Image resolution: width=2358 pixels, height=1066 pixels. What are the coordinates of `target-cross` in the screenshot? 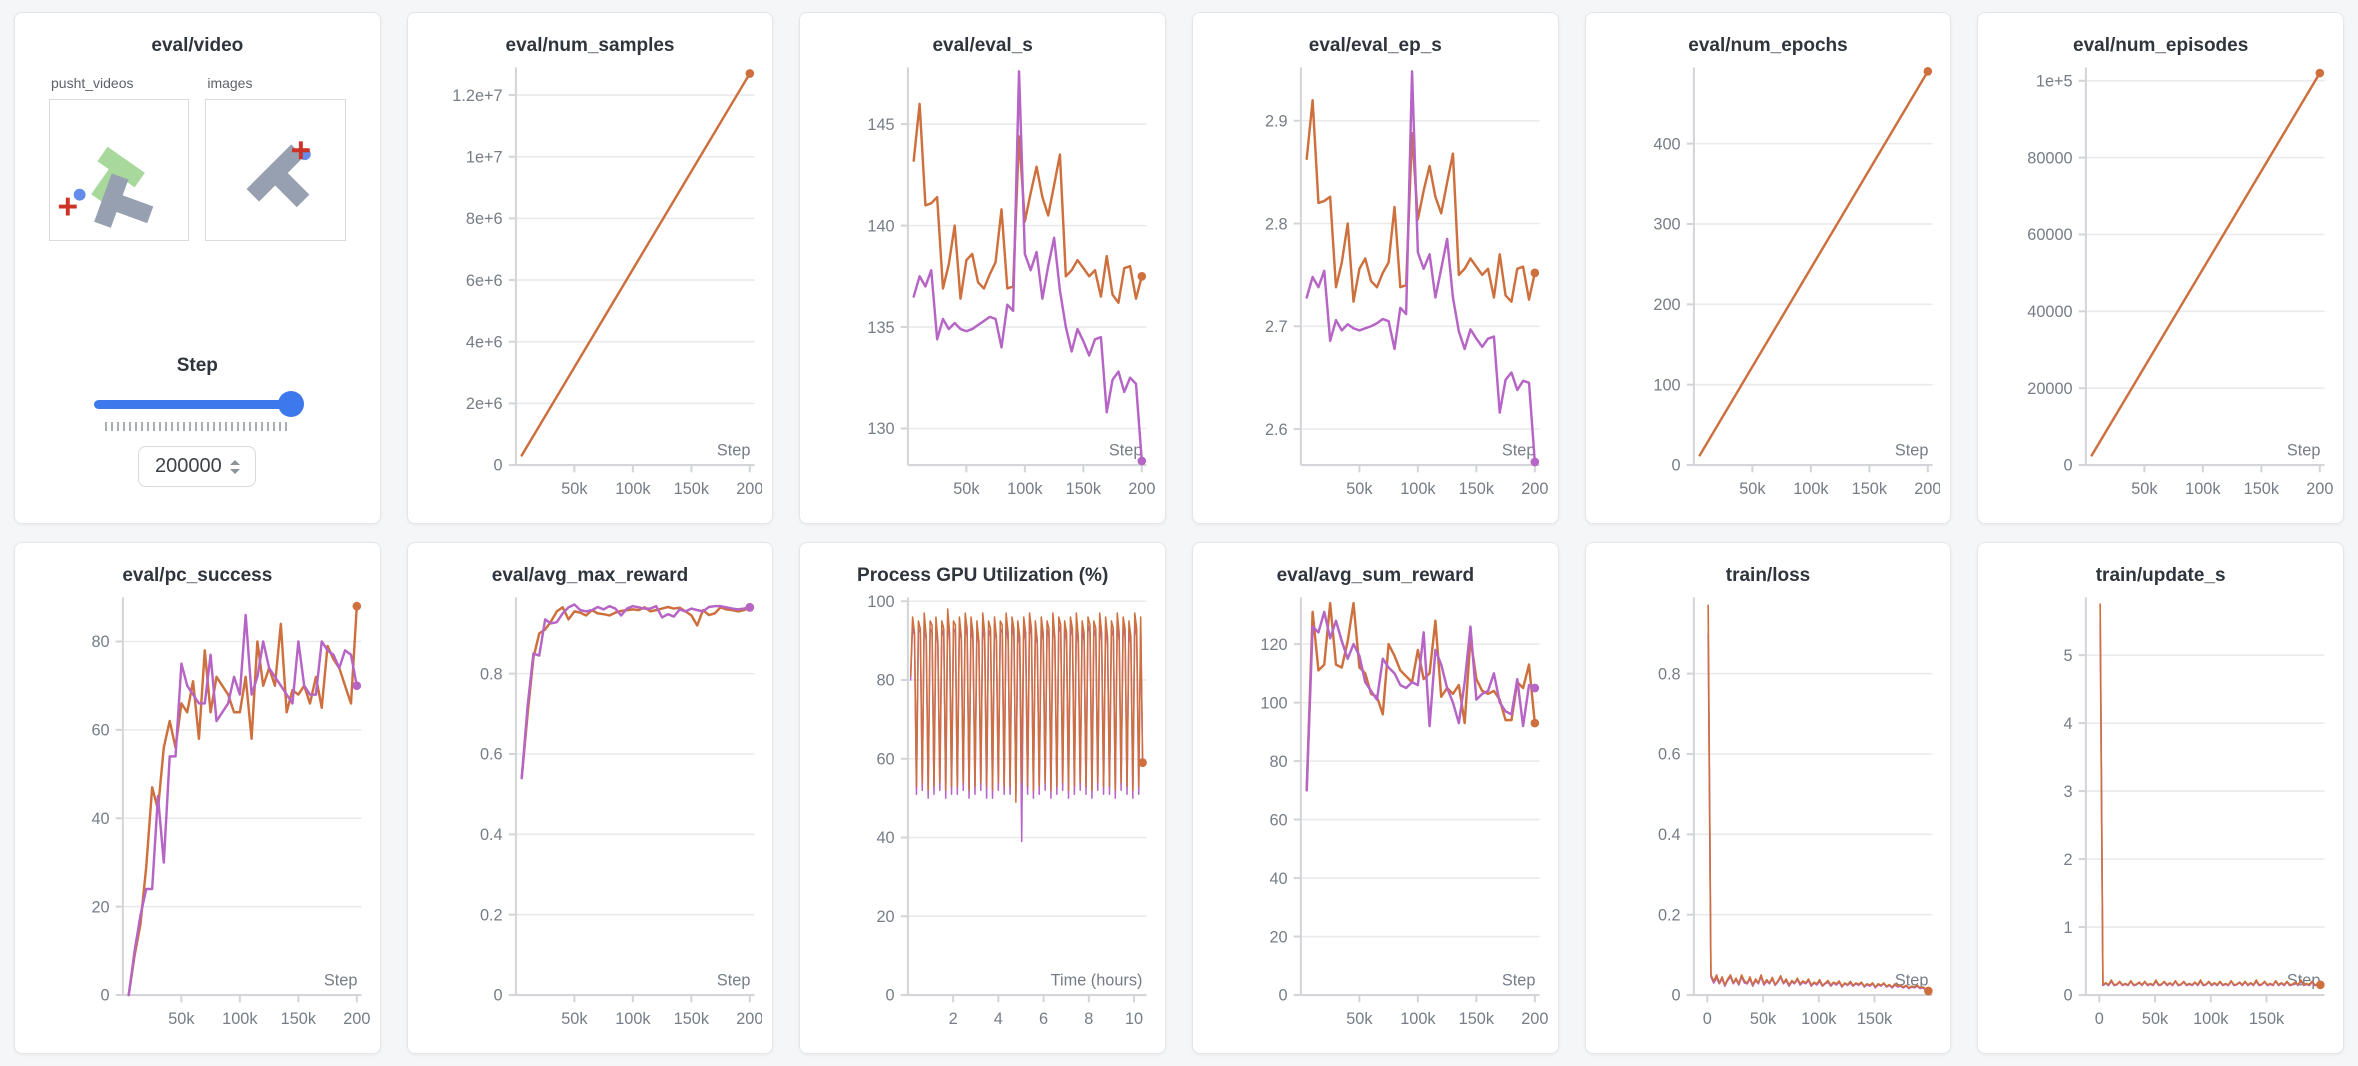 It's located at (67, 206).